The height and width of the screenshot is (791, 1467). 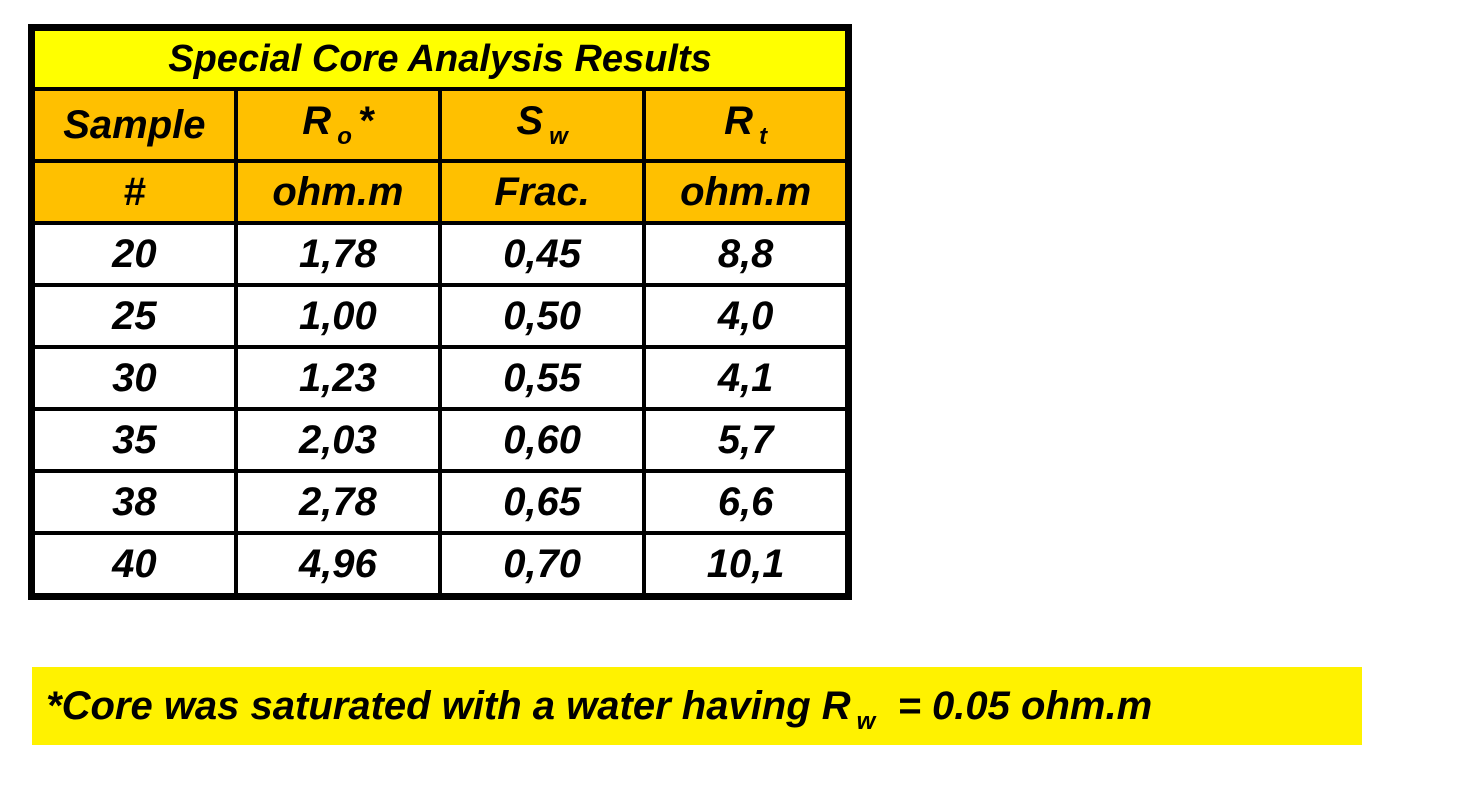 What do you see at coordinates (746, 316) in the screenshot?
I see `data-cell: 4,0` at bounding box center [746, 316].